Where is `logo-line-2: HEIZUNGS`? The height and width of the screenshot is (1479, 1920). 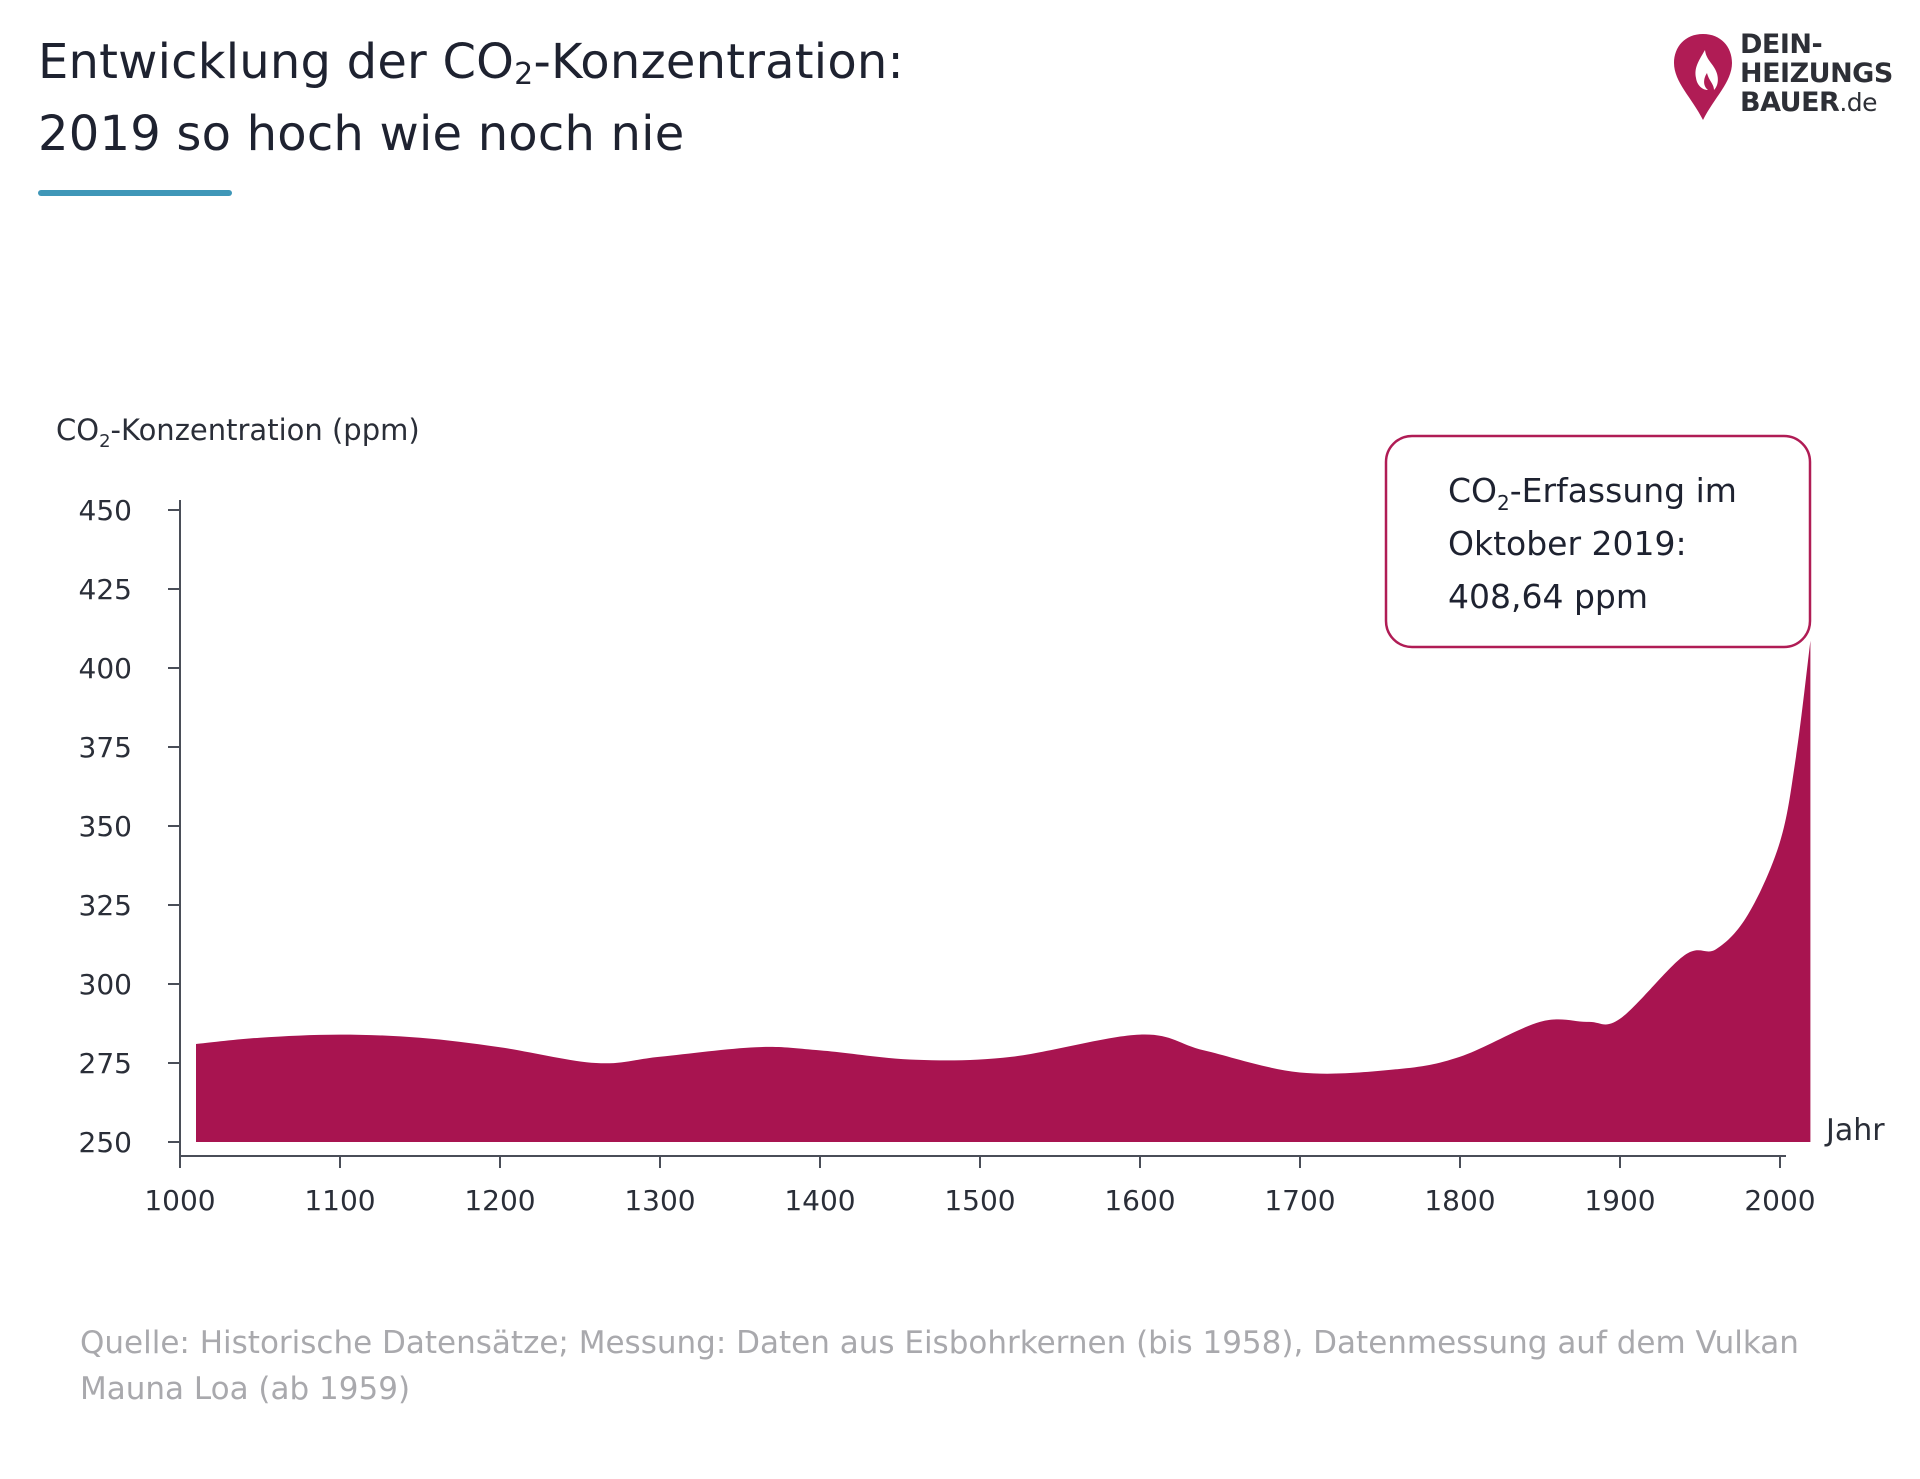
logo-line-2: HEIZUNGS is located at coordinates (1816, 73).